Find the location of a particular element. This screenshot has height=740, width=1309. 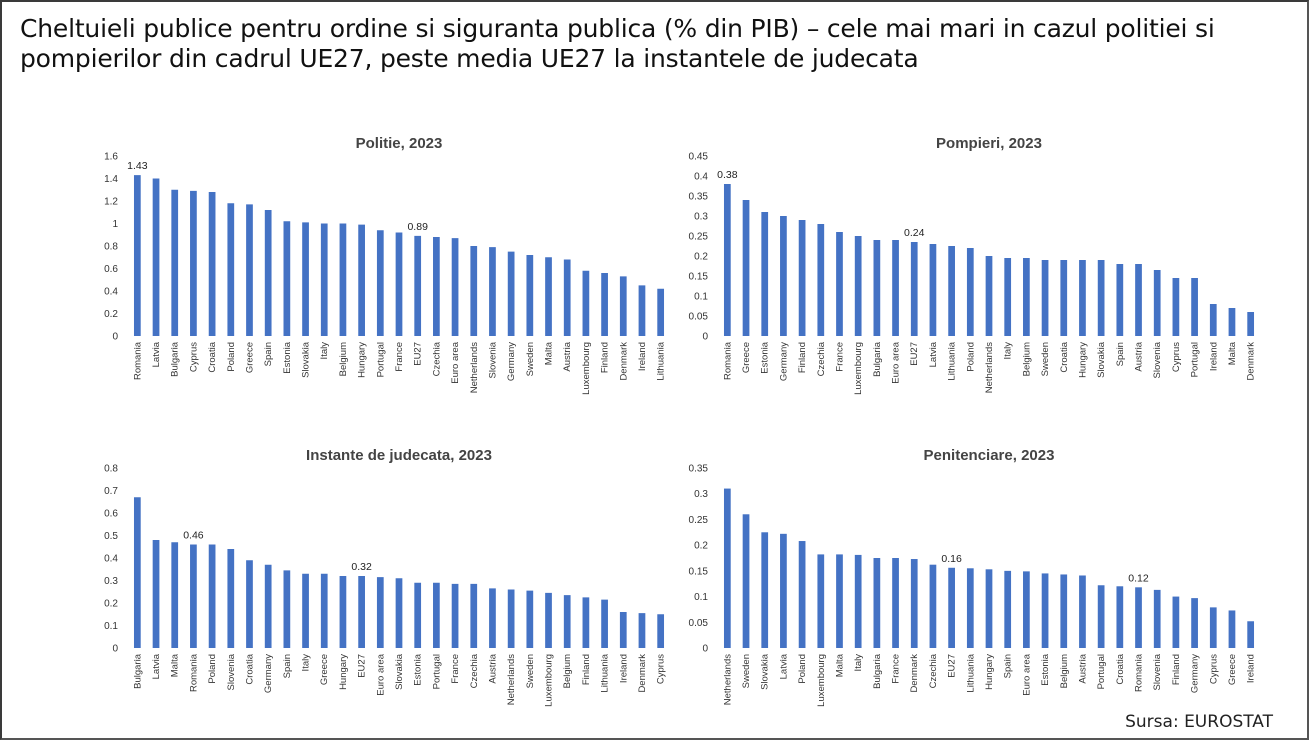

category-label: Slovenia is located at coordinates (1157, 671).